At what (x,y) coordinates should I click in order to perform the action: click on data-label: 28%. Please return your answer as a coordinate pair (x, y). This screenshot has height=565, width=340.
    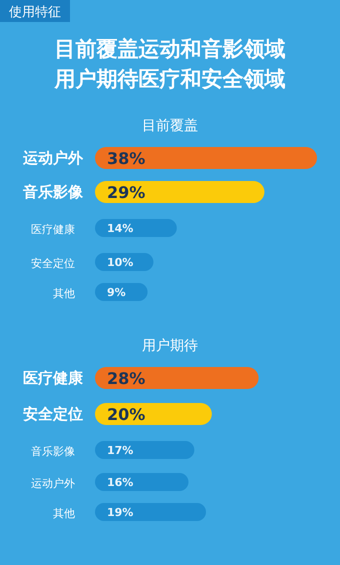
    Looking at the image, I should click on (126, 378).